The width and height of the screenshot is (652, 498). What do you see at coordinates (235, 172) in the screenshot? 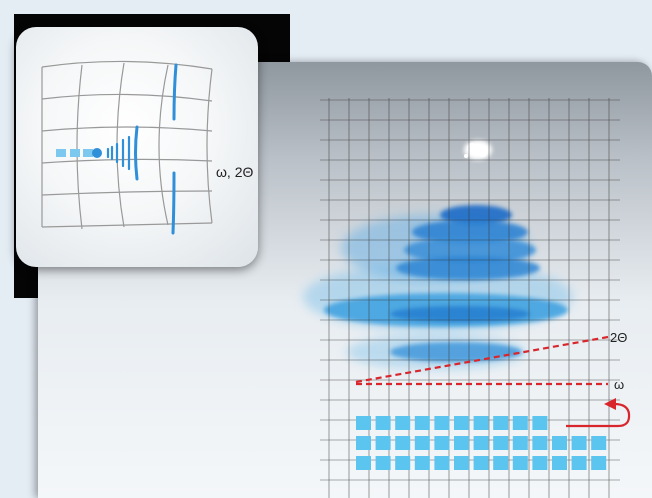
I see `inset-omega-two-theta-label: ω, 2Θ` at bounding box center [235, 172].